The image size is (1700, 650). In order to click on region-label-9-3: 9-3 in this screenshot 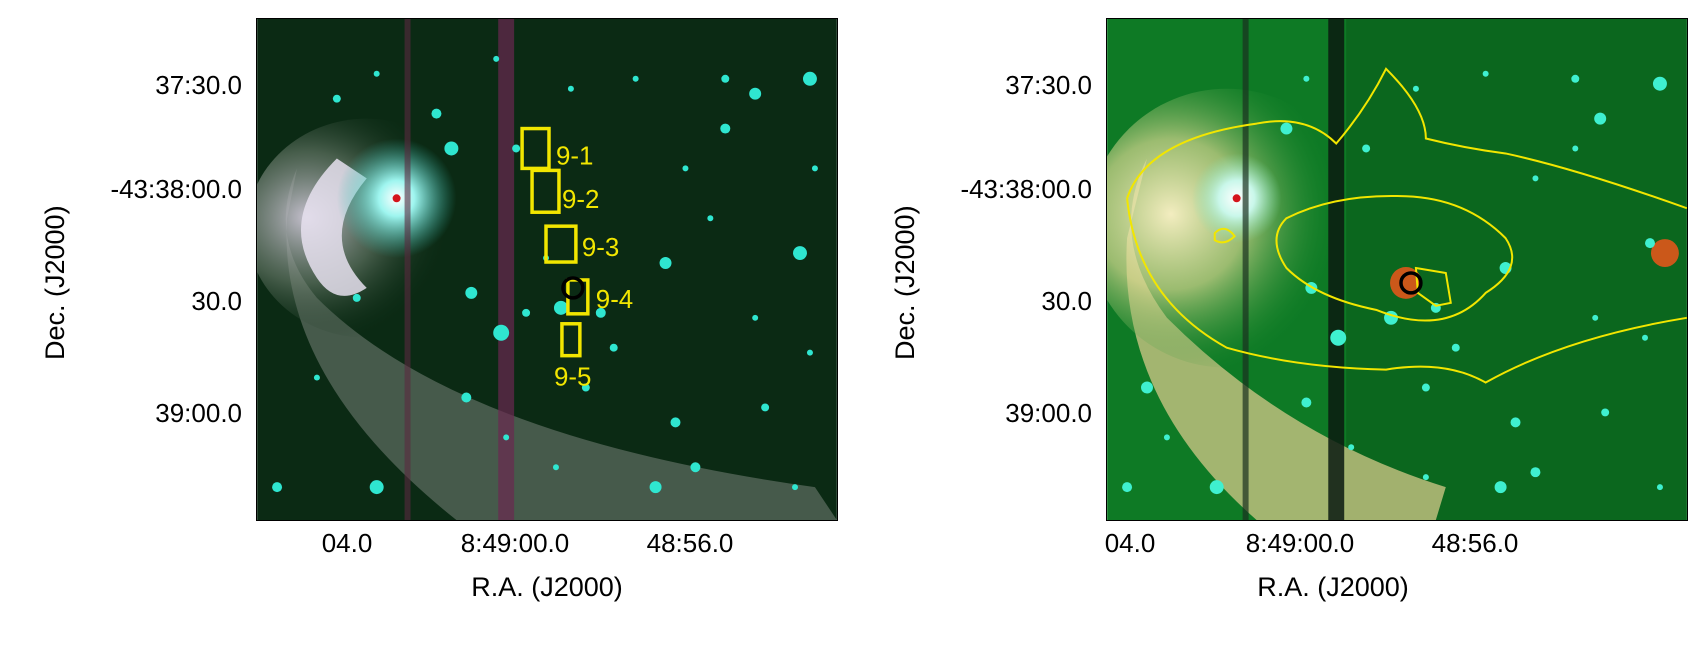, I will do `click(600, 248)`.